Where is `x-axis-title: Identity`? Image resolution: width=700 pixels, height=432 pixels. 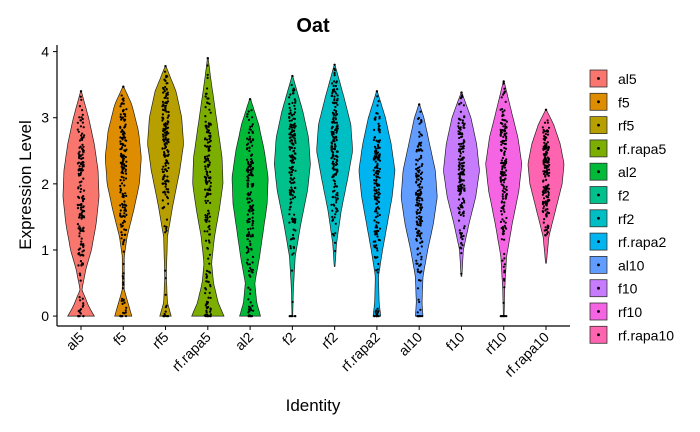
x-axis-title: Identity is located at coordinates (313, 405).